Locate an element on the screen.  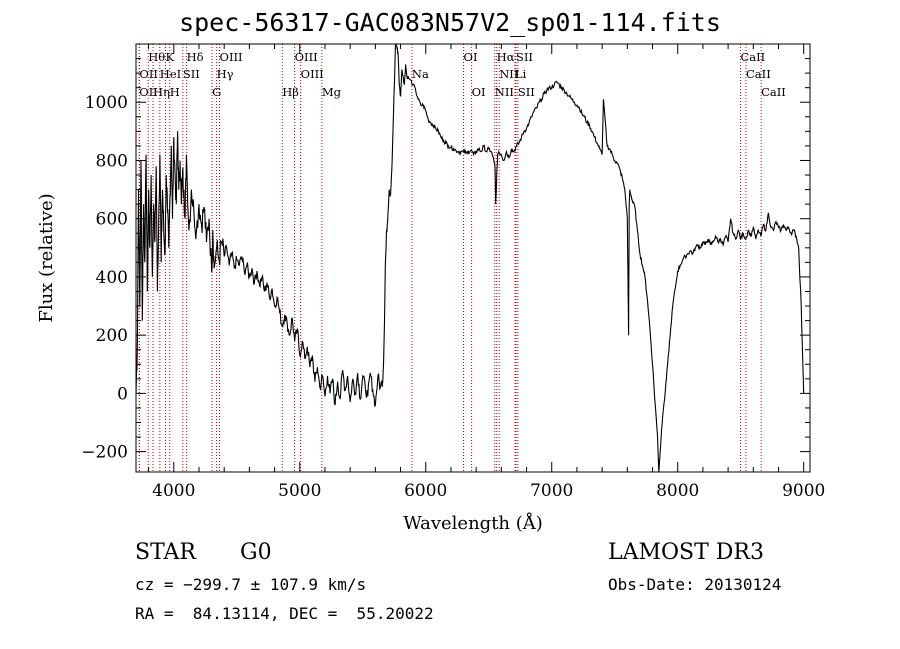
line-label: Hβ is located at coordinates (290, 92).